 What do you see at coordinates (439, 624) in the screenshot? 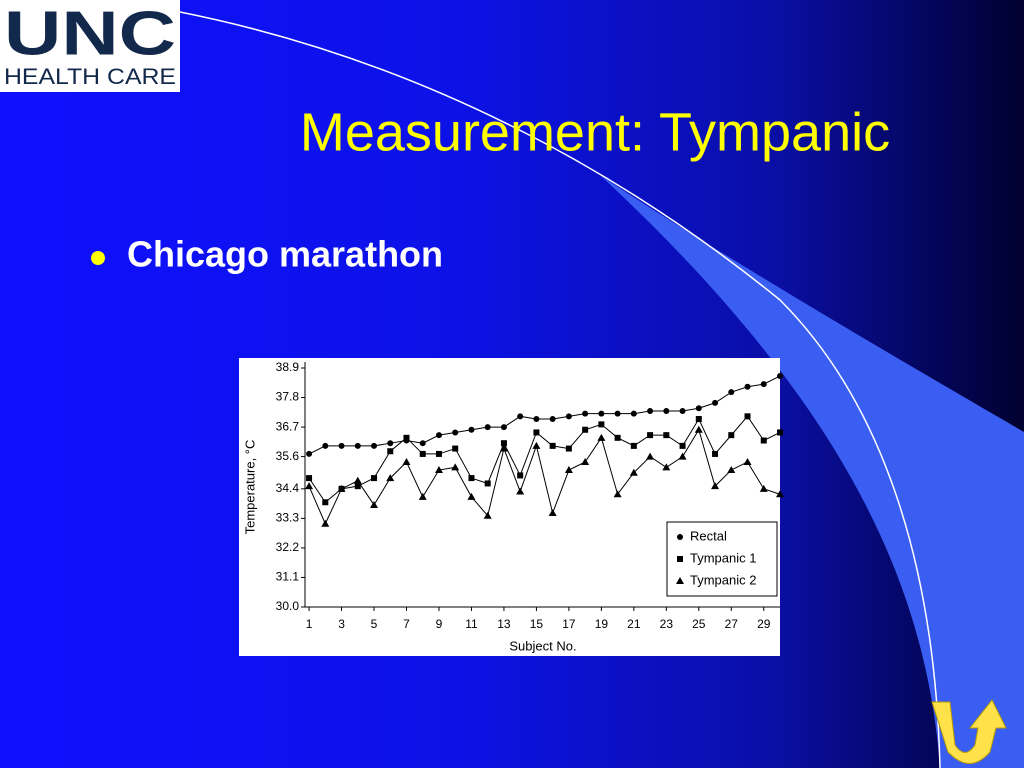
I see `x-tick-label: 9` at bounding box center [439, 624].